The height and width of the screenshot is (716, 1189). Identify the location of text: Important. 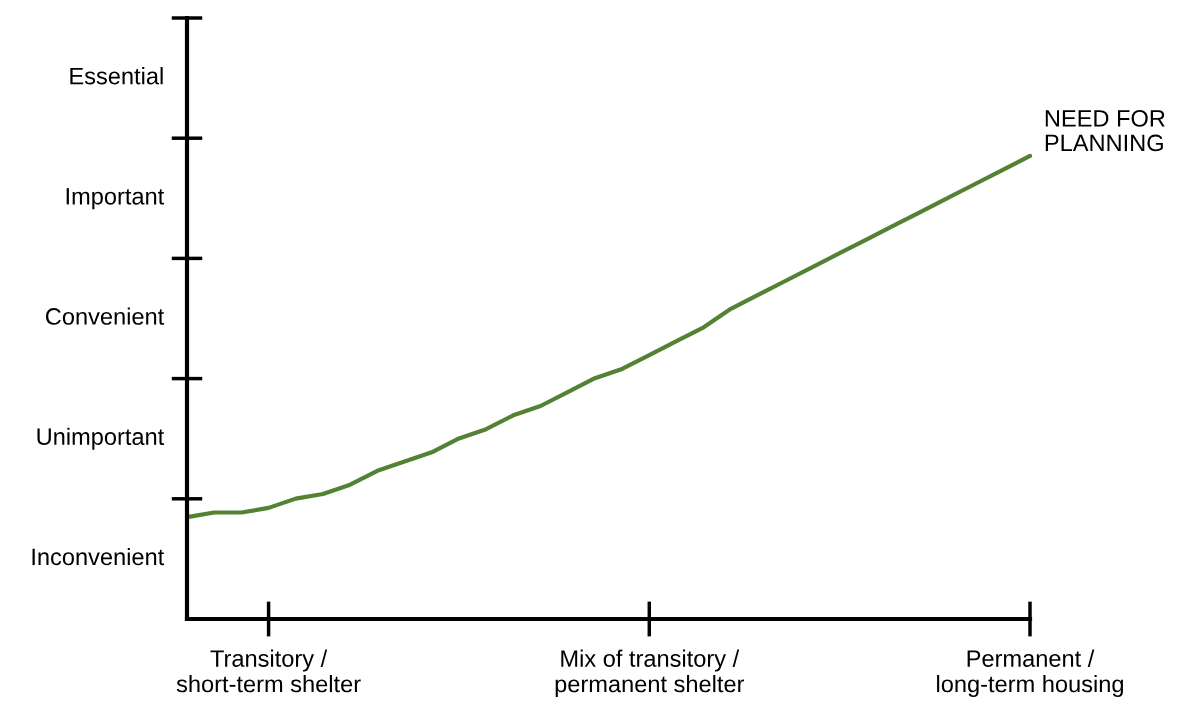
(115, 199).